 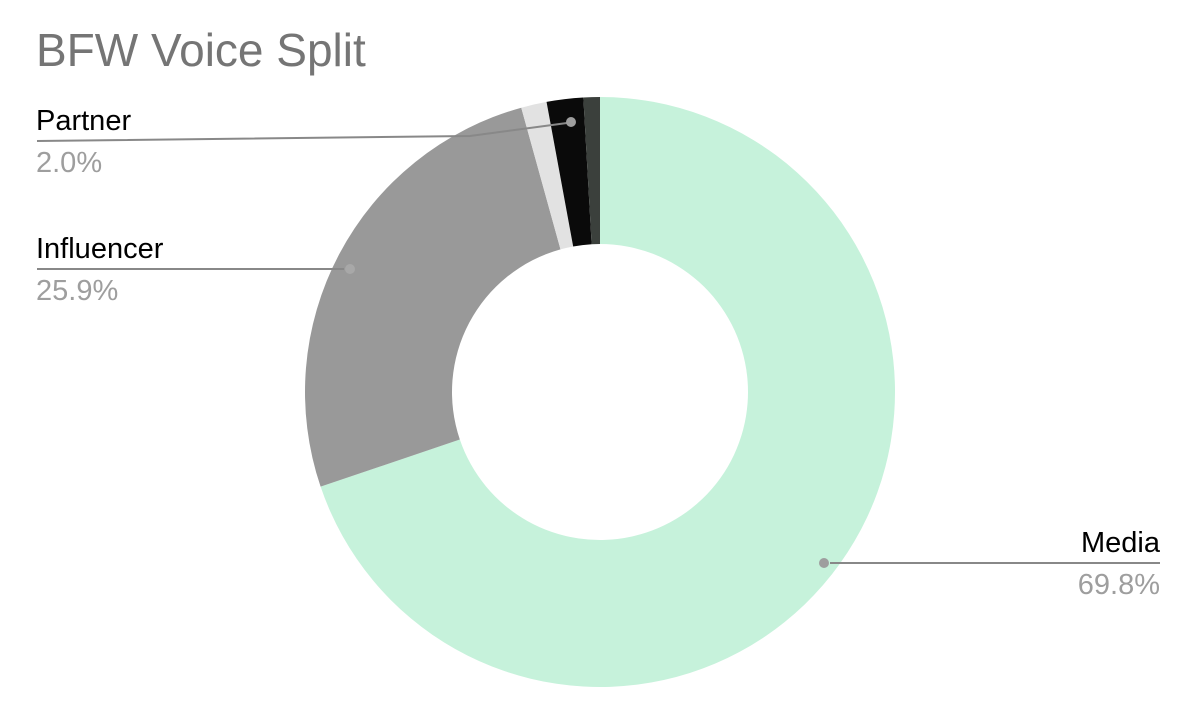 What do you see at coordinates (302, 132) in the screenshot?
I see `partner-leader-line` at bounding box center [302, 132].